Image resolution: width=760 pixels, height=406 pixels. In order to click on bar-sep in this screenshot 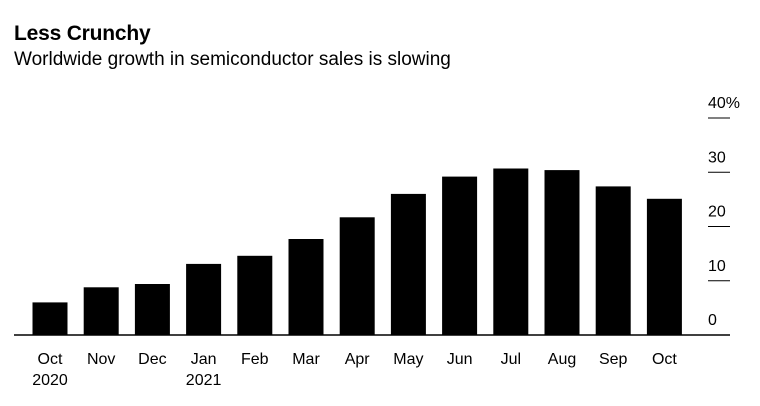, I will do `click(613, 260)`.